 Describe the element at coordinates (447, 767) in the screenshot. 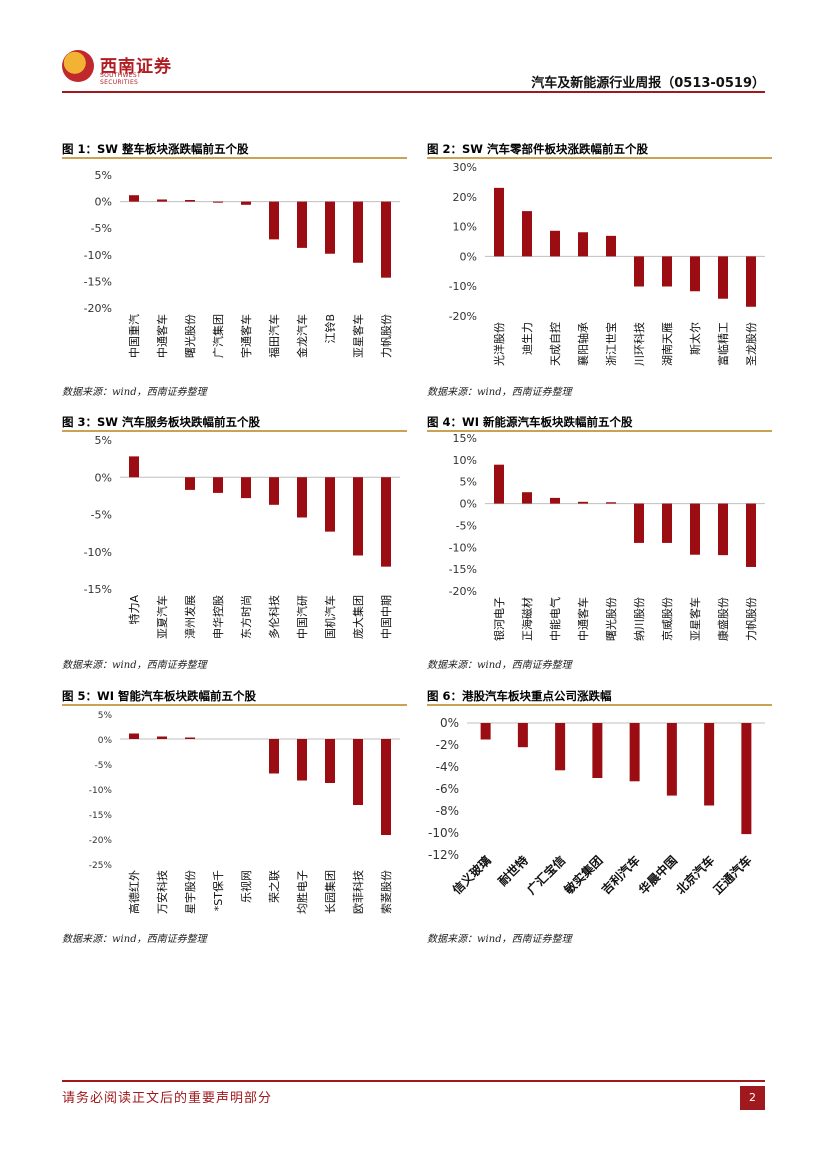

I see `y-tick-label: -4%` at that location.